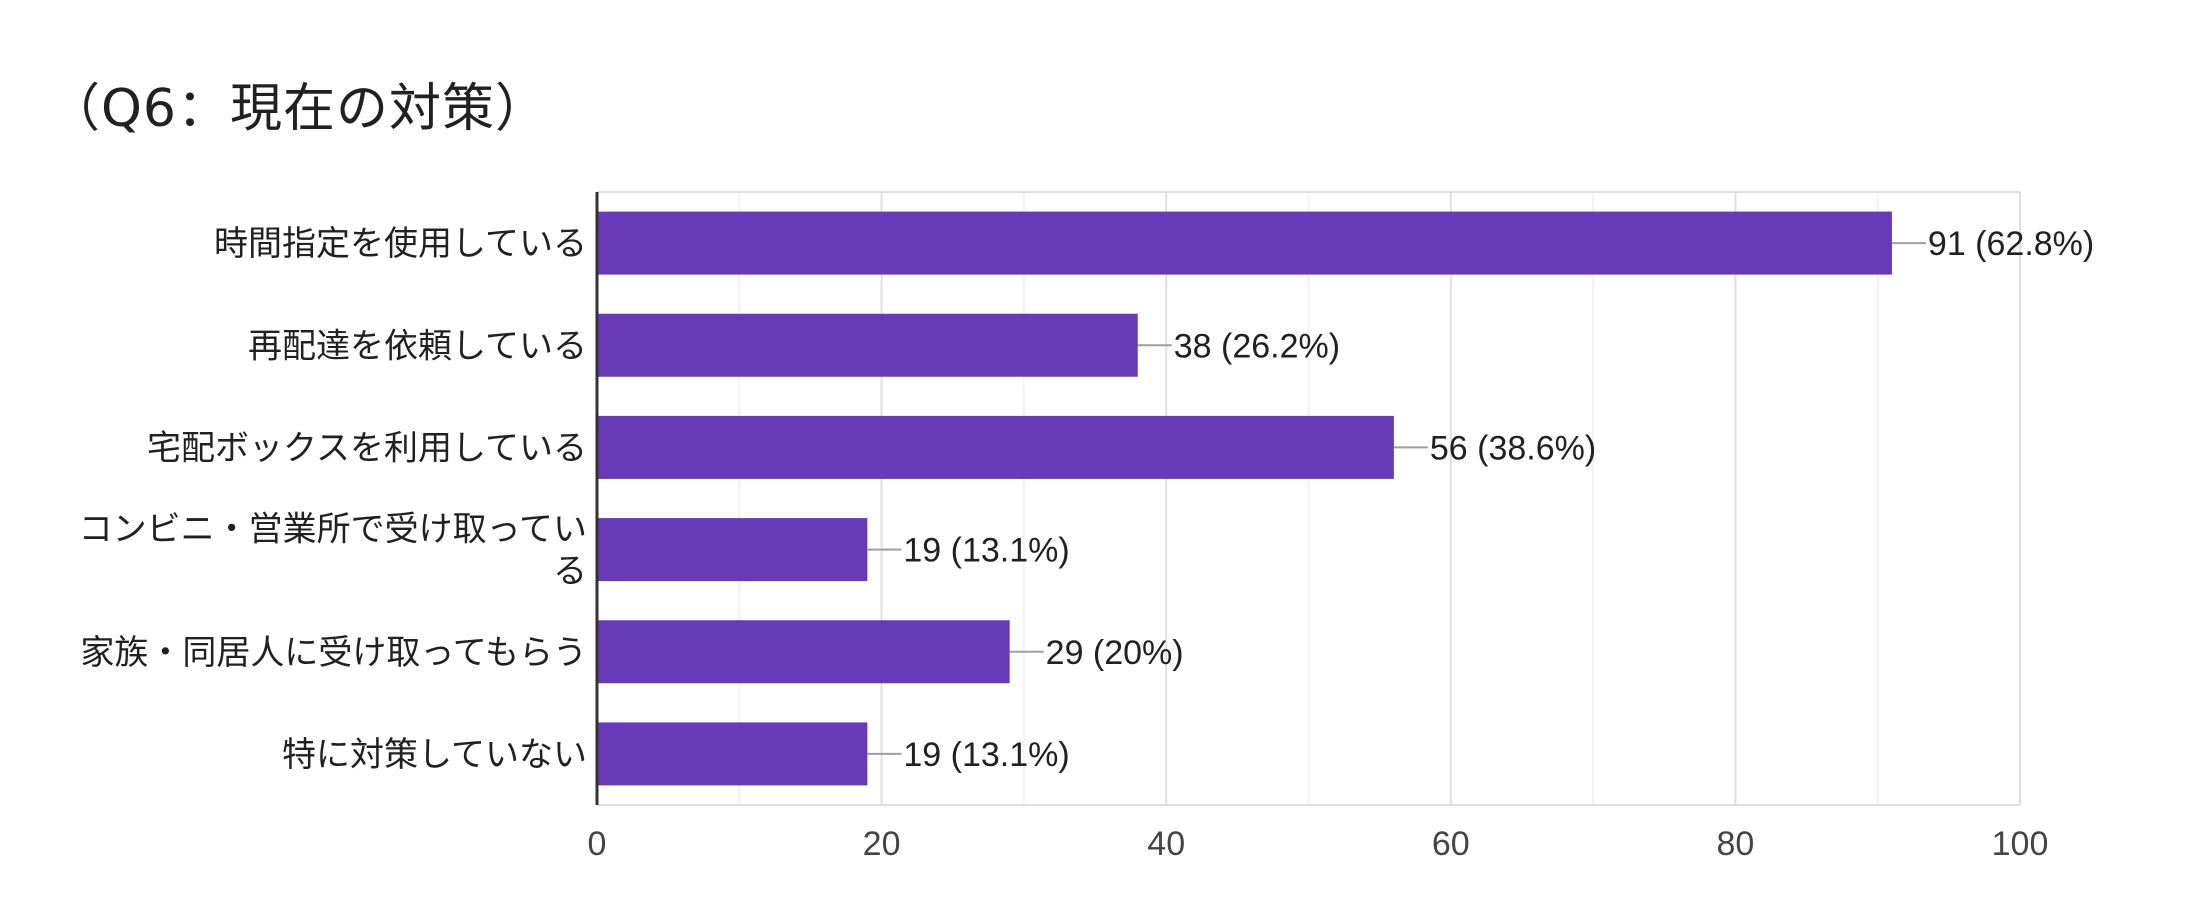 This screenshot has height=924, width=2193. Describe the element at coordinates (1735, 844) in the screenshot. I see `x-tick-label: 80` at that location.